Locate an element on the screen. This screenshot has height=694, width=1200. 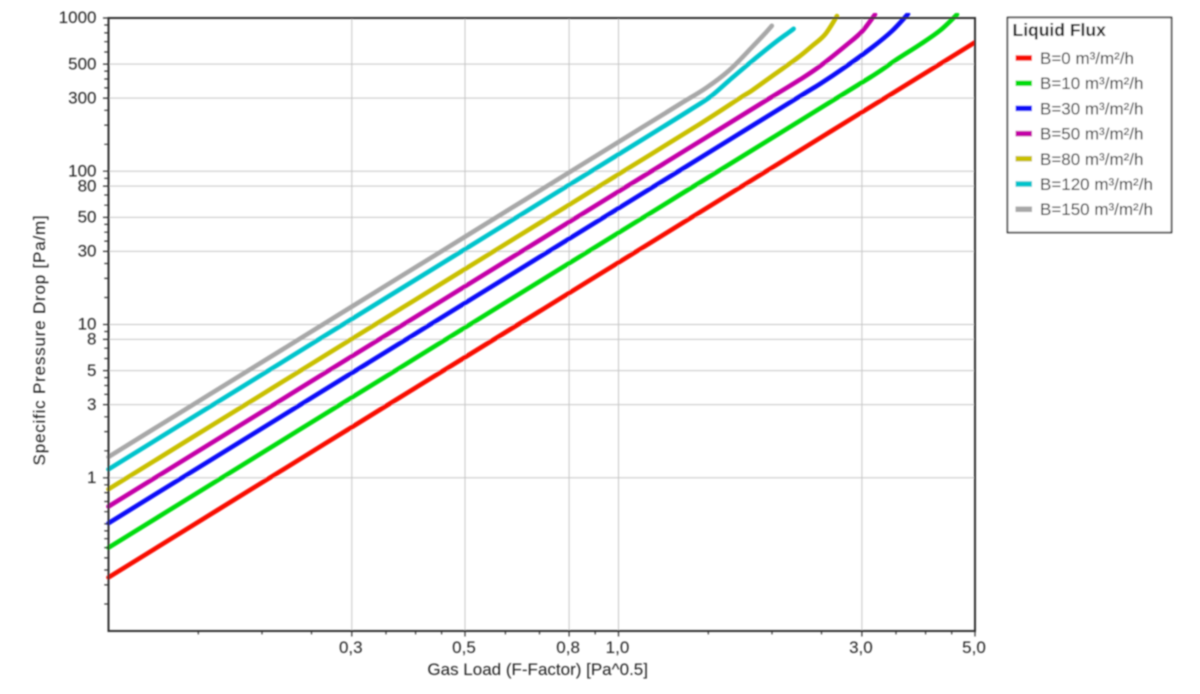
svg-text: 80 is located at coordinates (87, 185).